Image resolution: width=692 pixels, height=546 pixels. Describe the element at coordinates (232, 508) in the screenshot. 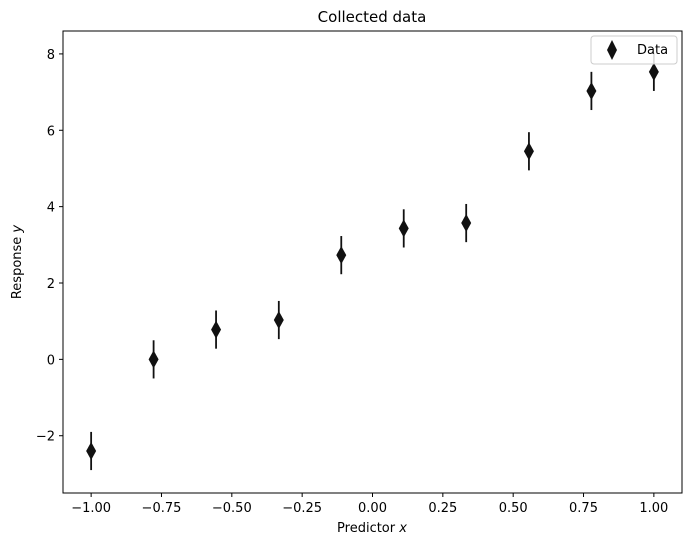

I see `x-tick-label: −0.50` at that location.